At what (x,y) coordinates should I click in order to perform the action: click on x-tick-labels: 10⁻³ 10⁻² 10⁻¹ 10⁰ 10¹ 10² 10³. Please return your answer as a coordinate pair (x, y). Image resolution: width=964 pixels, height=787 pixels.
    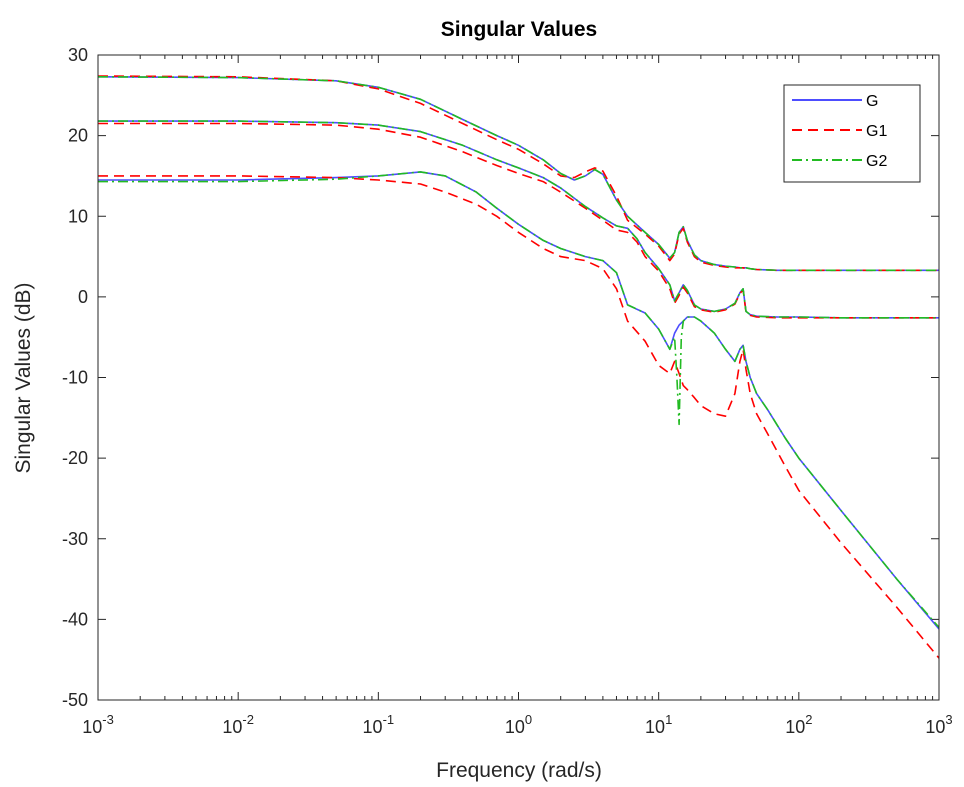
    Looking at the image, I should click on (517, 724).